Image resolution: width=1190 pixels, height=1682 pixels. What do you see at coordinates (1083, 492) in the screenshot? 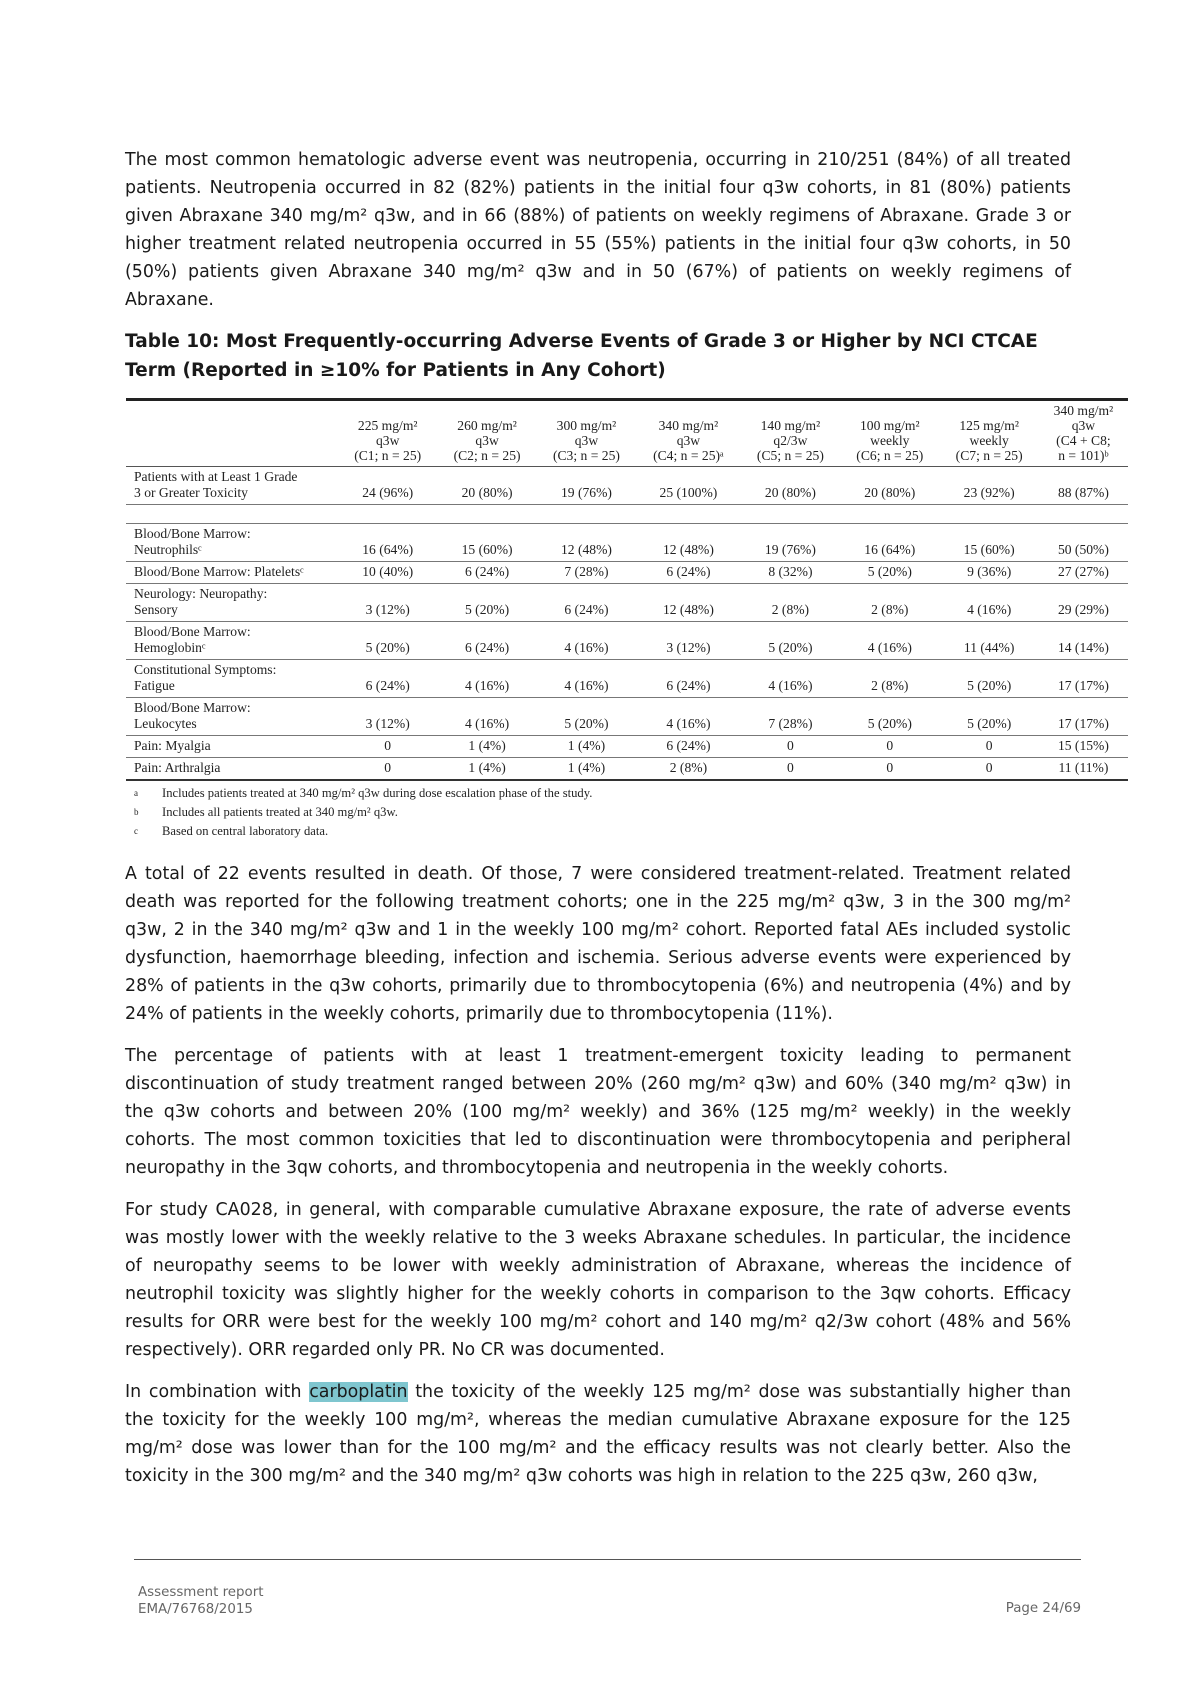
I see `table-cell: 88 (87%)` at bounding box center [1083, 492].